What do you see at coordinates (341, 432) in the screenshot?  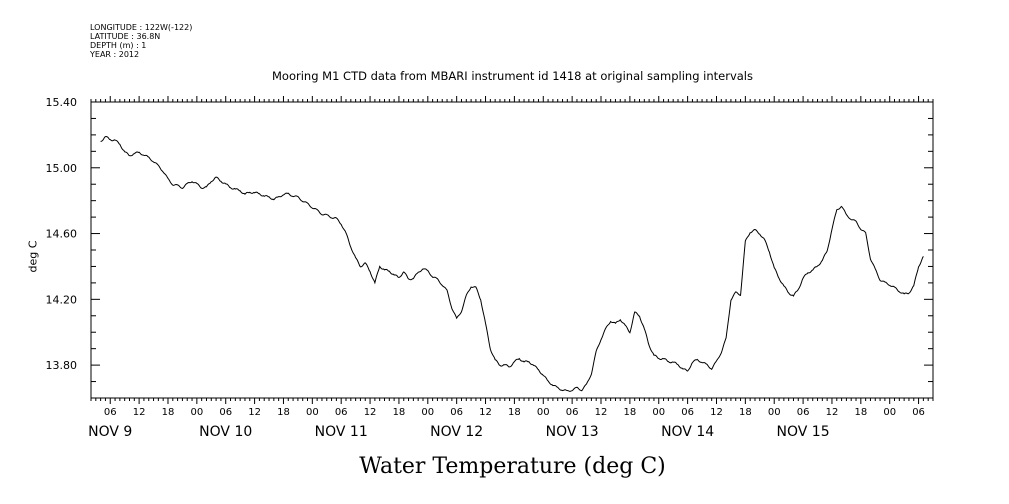 I see `x-day-label: NOV 11` at bounding box center [341, 432].